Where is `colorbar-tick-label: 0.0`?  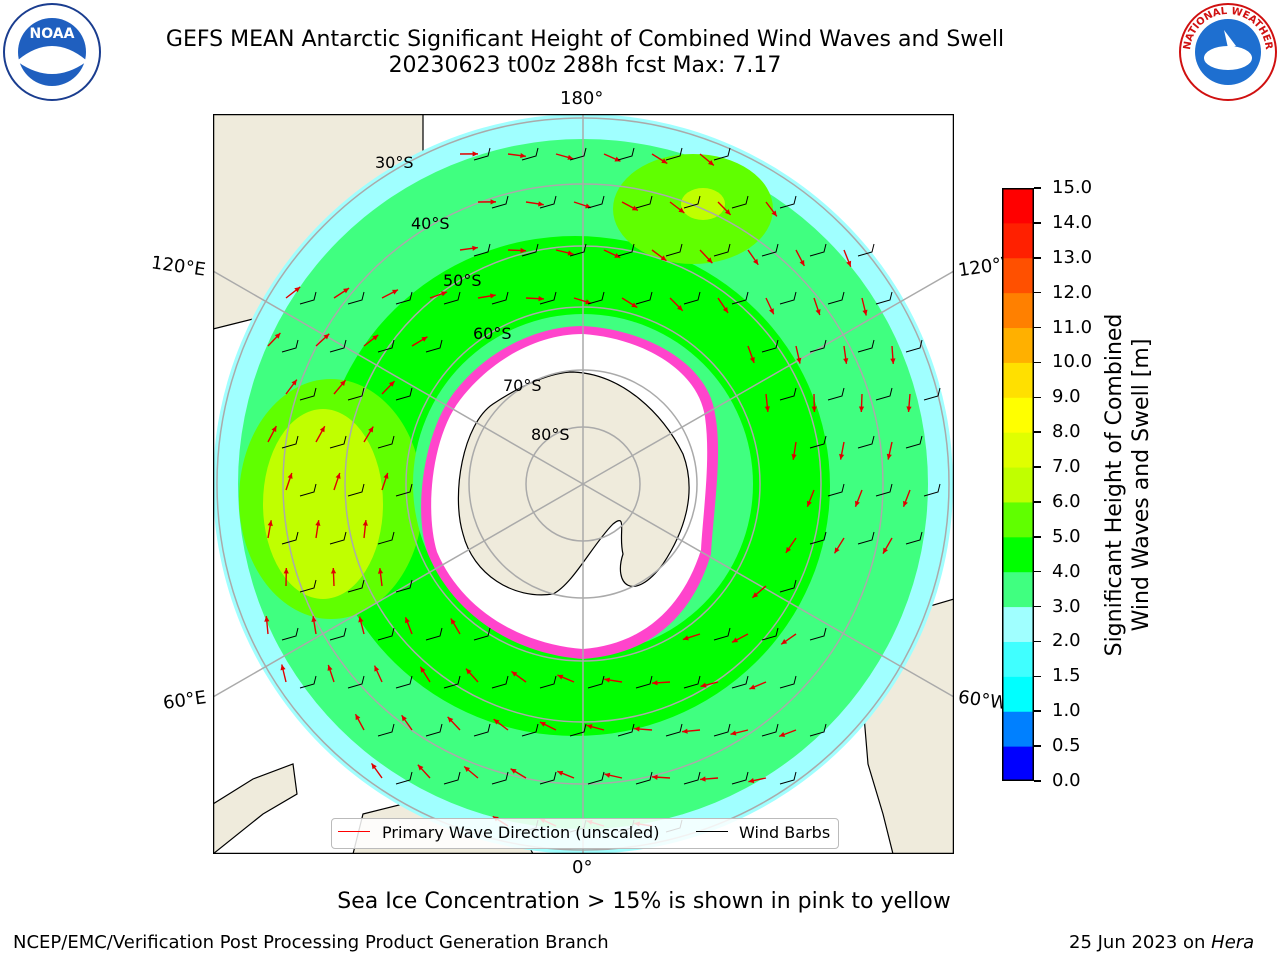
colorbar-tick-label: 0.0 is located at coordinates (1066, 780).